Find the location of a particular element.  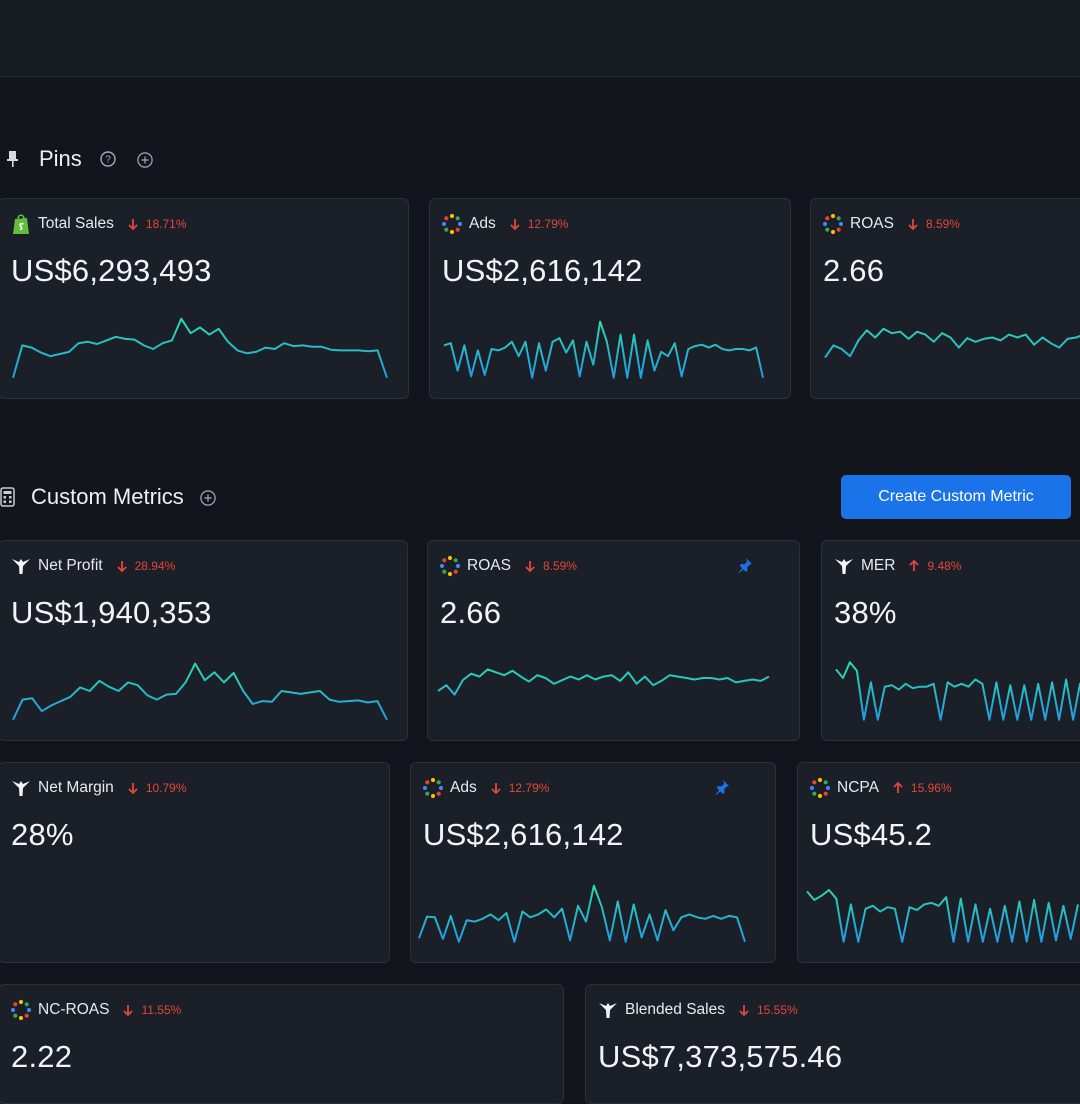

trend-indicator: 11.55% is located at coordinates (151, 1010).